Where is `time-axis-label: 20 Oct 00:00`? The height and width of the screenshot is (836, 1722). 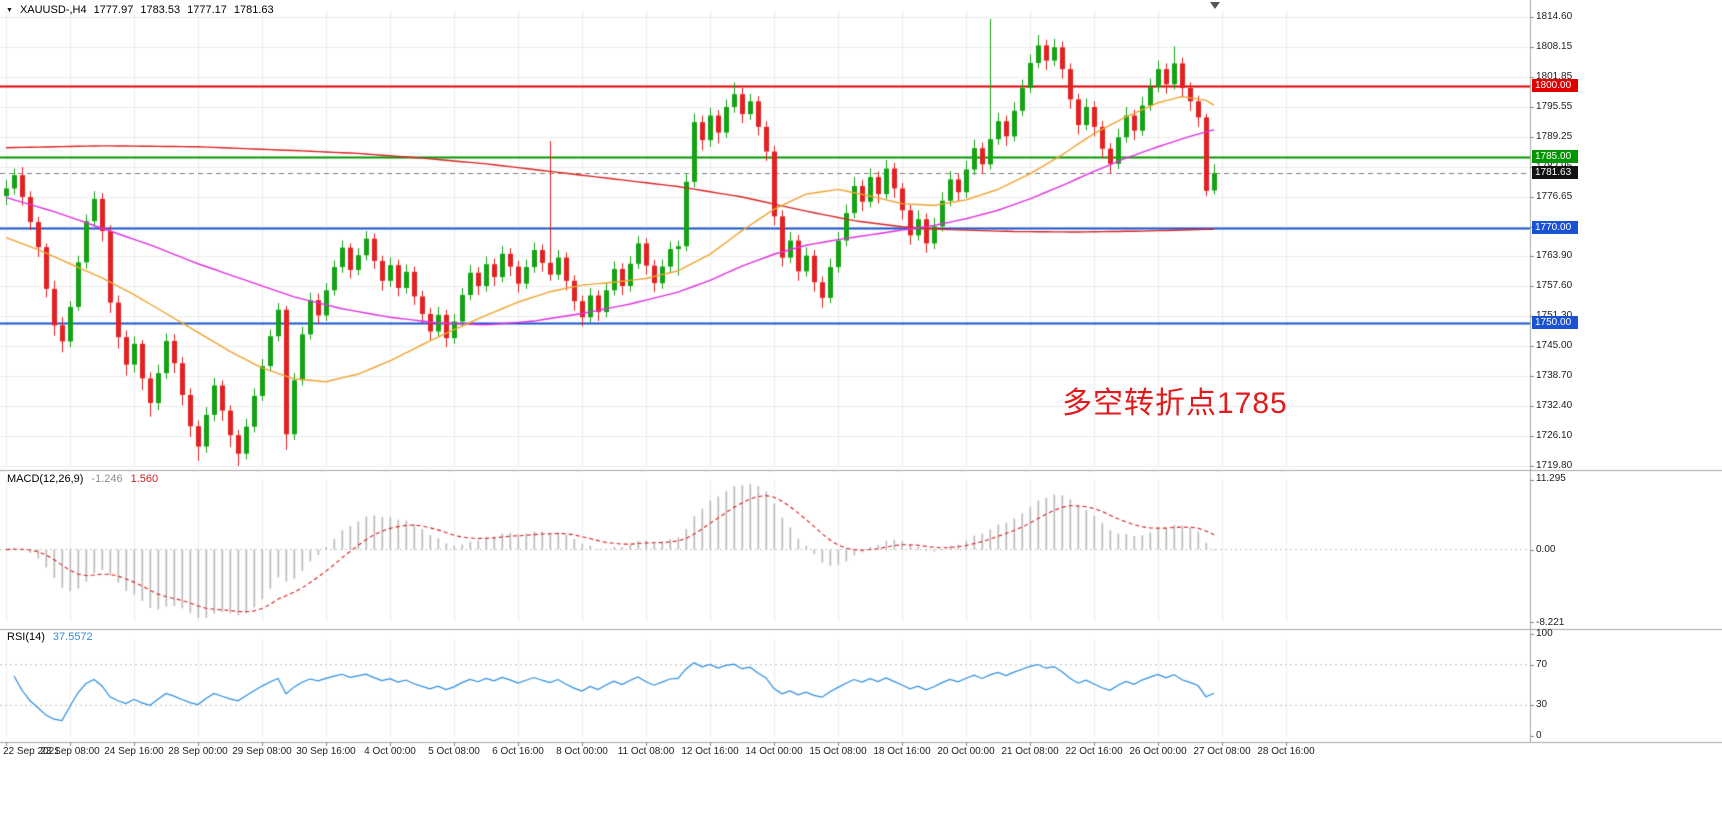
time-axis-label: 20 Oct 00:00 is located at coordinates (966, 751).